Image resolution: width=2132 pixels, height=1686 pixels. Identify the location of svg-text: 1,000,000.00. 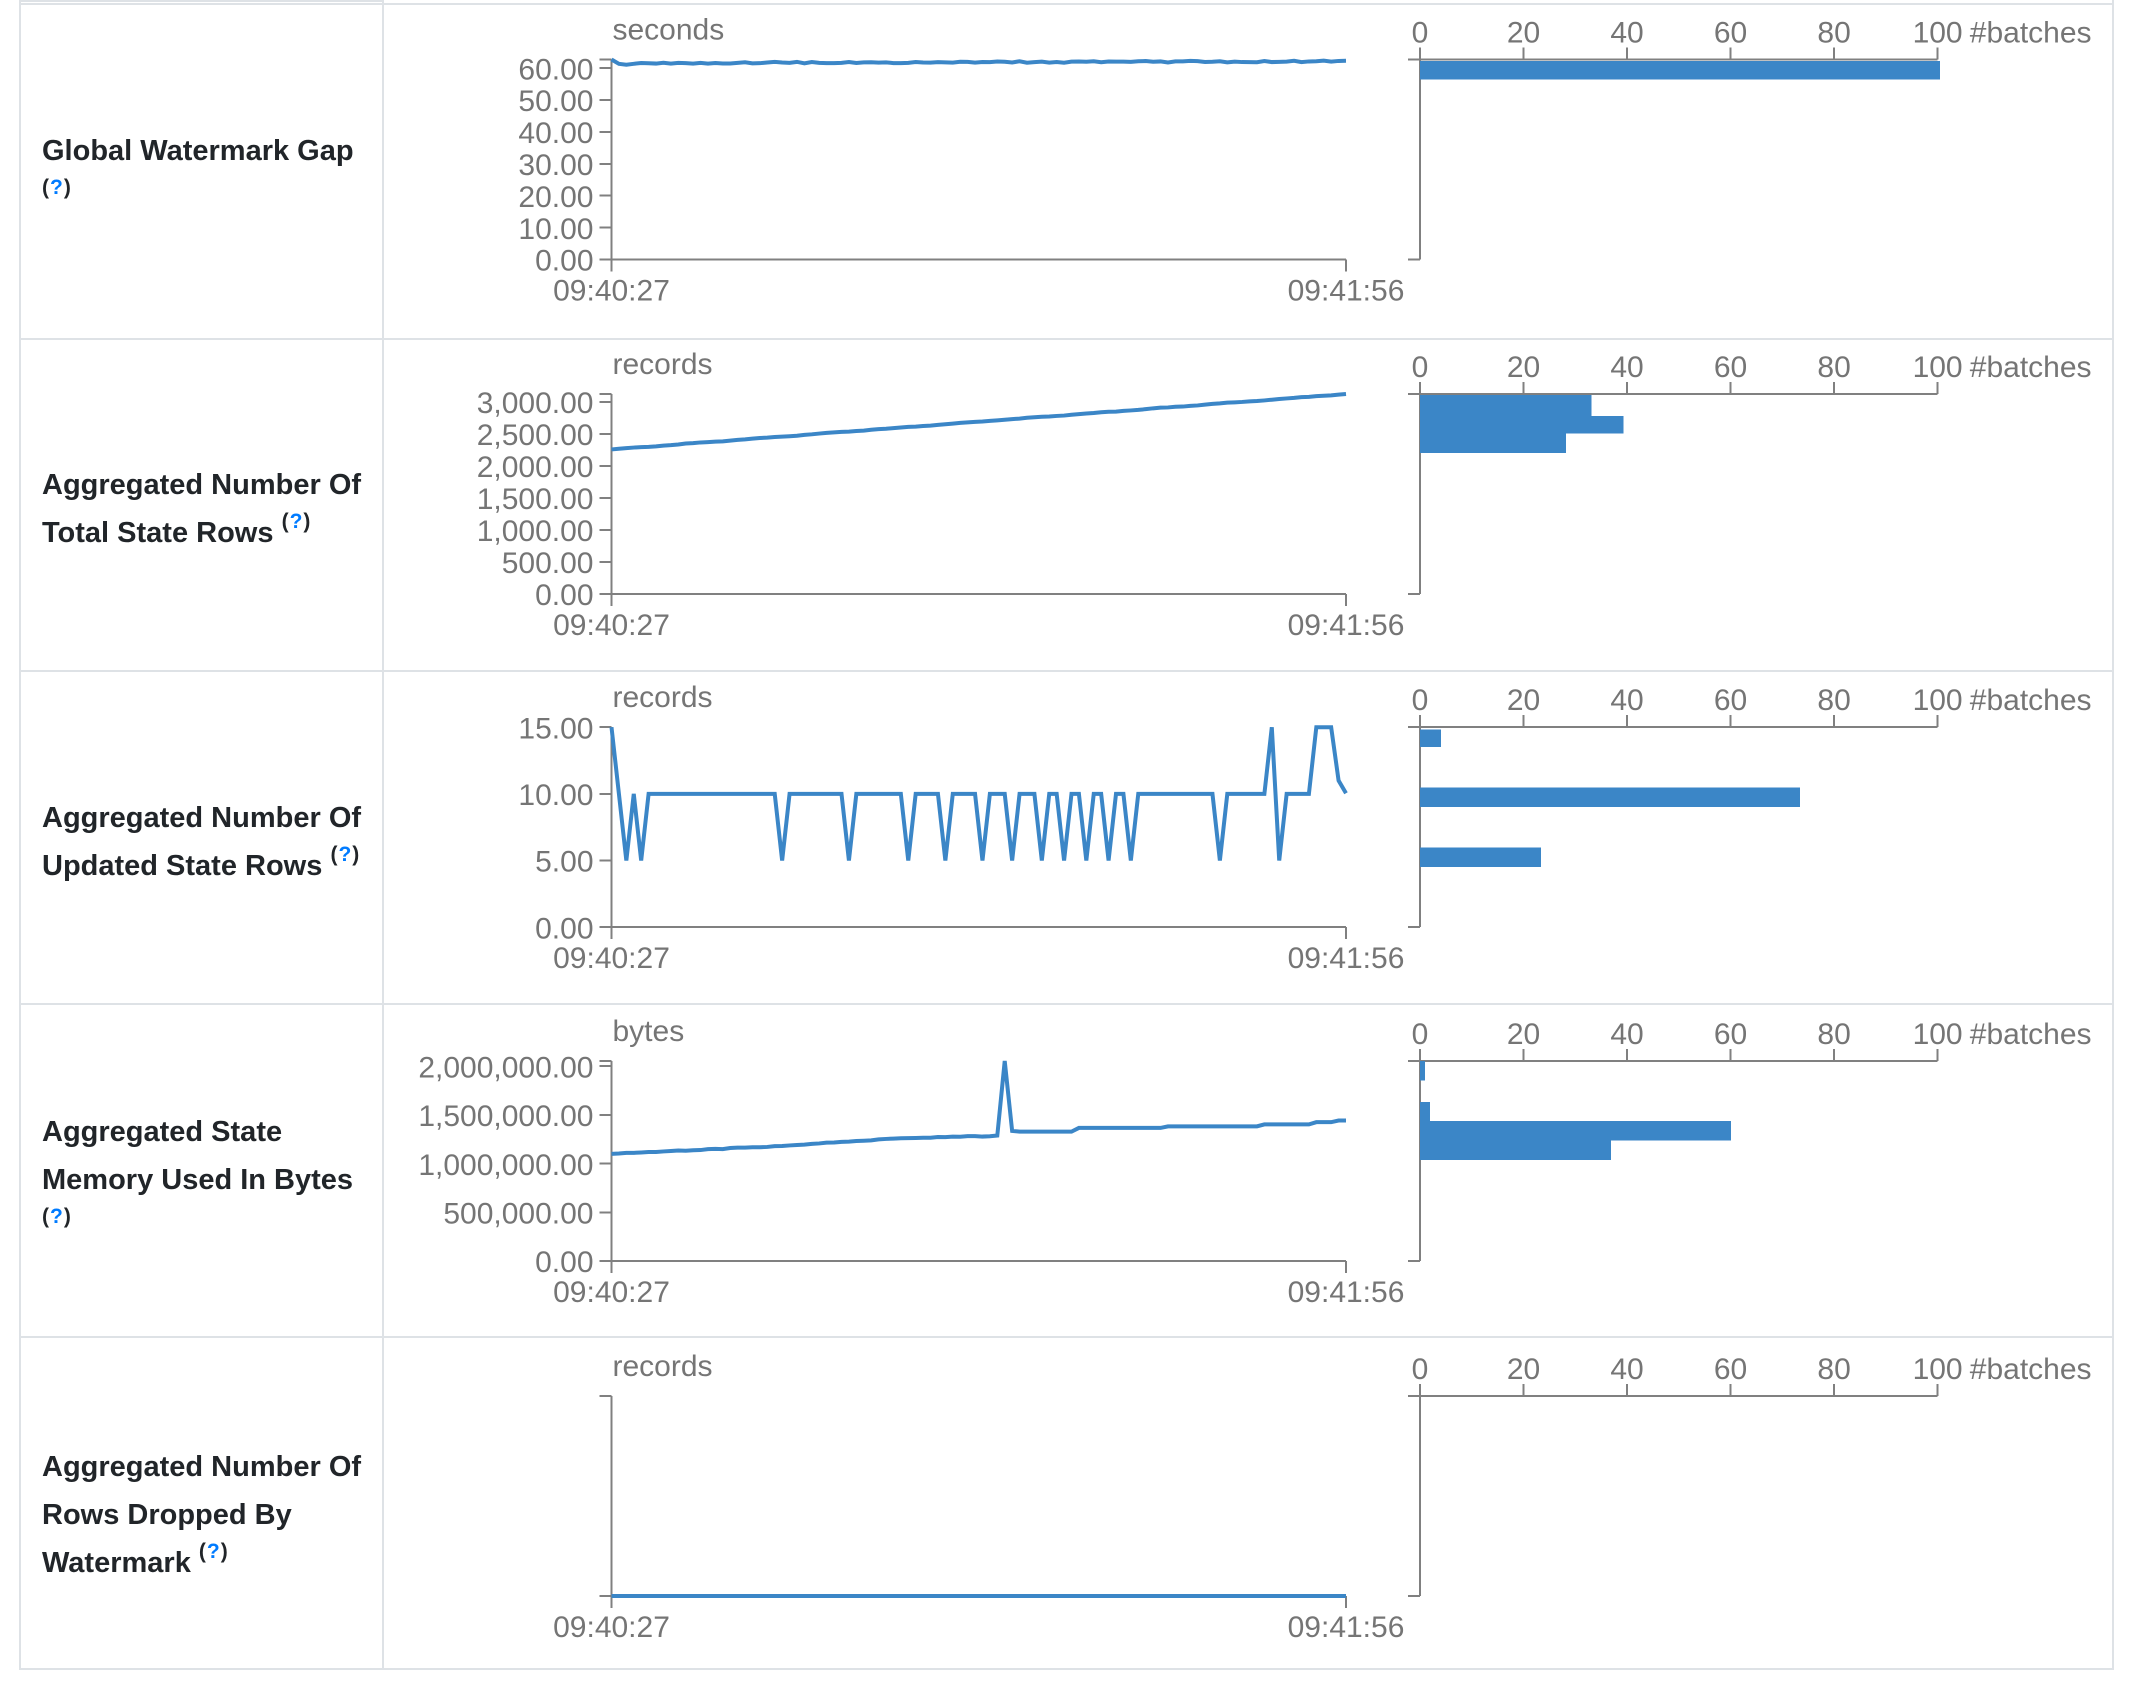
(505, 1165).